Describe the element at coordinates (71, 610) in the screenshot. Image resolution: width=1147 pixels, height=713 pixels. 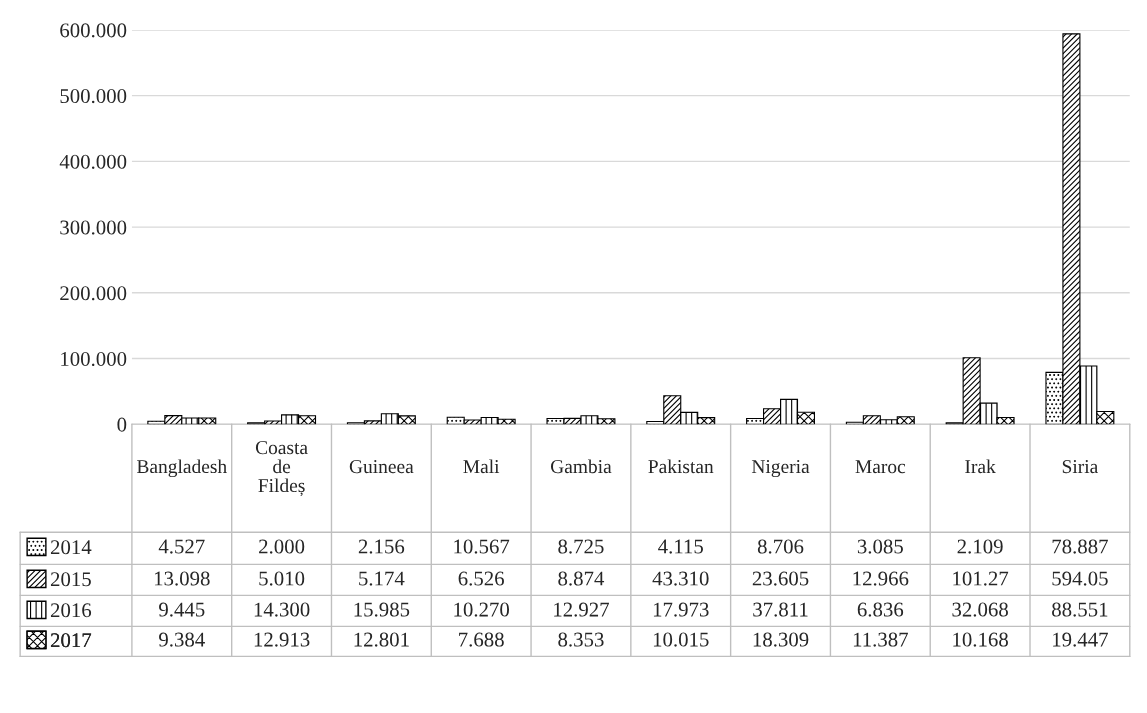
I see `legend-label: 2016` at that location.